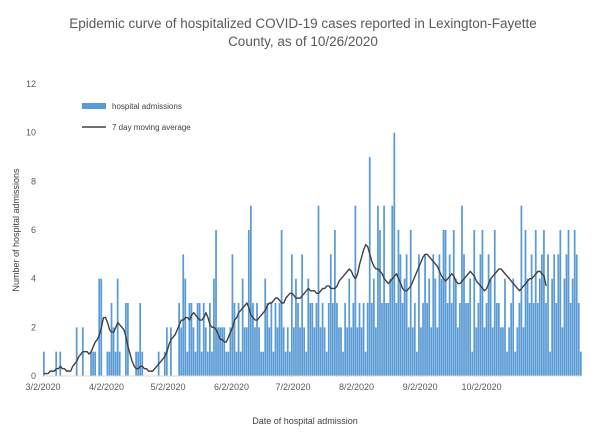  Describe the element at coordinates (136, 117) in the screenshot. I see `legend: hospital admissions 7 day moving average` at that location.